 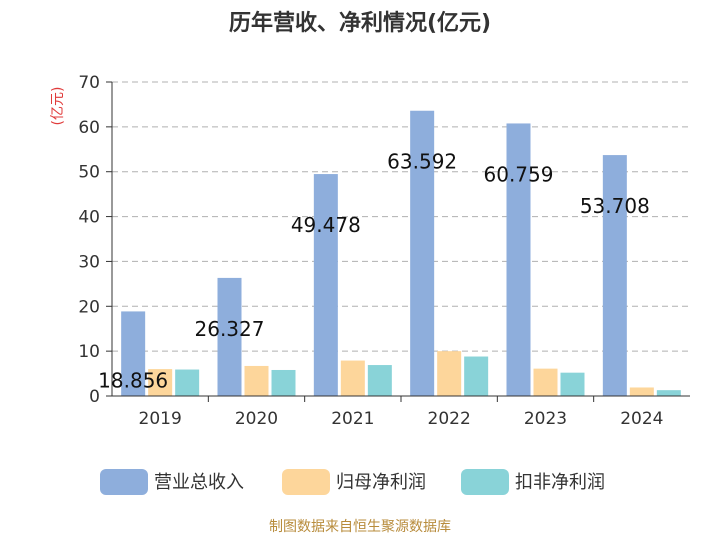 What do you see at coordinates (160, 419) in the screenshot?
I see `x-tick-label: 2019` at bounding box center [160, 419].